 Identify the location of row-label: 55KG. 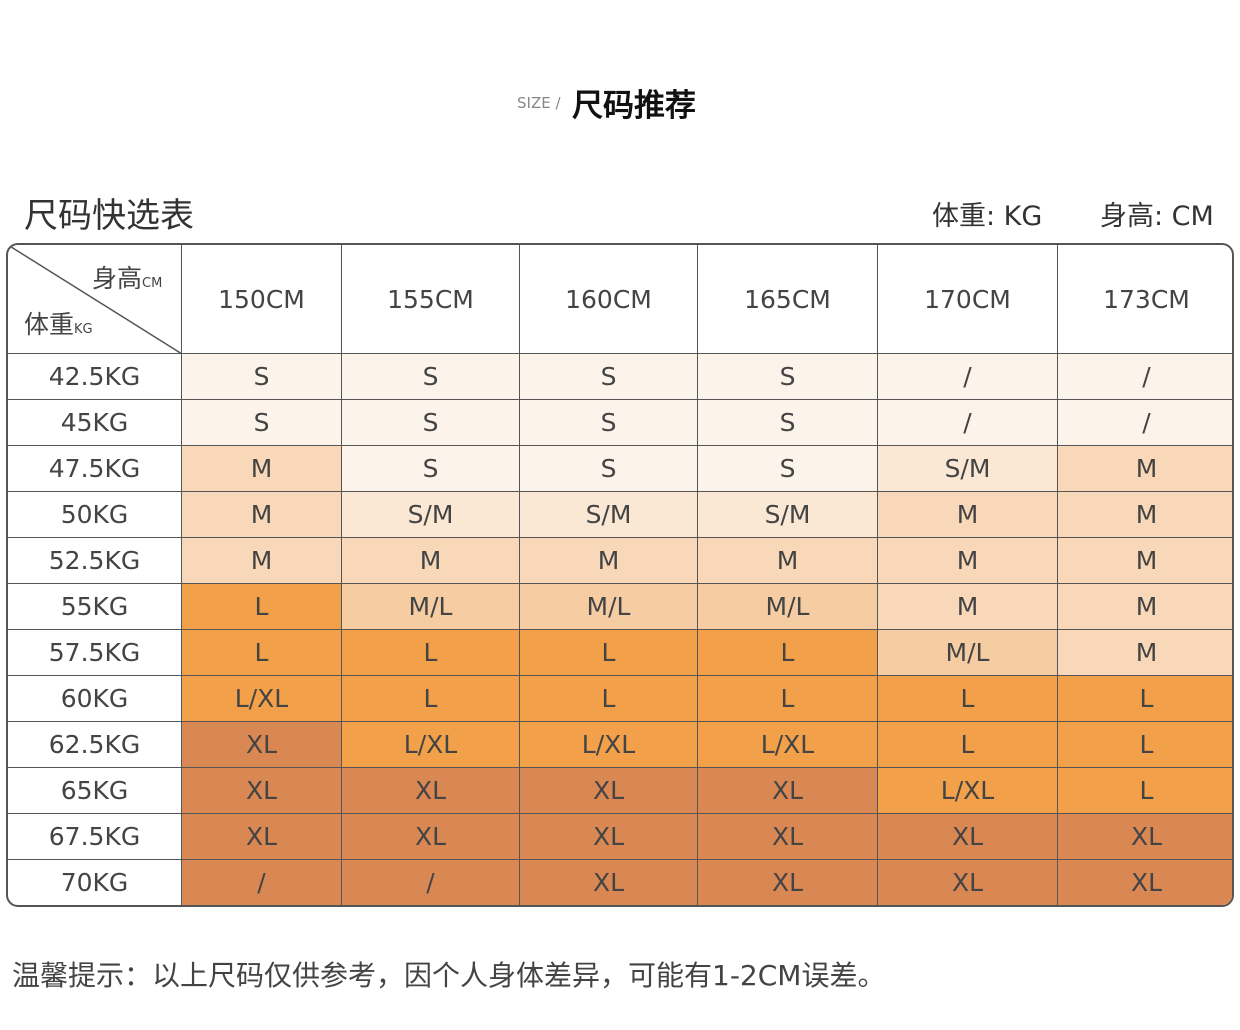
(95, 607).